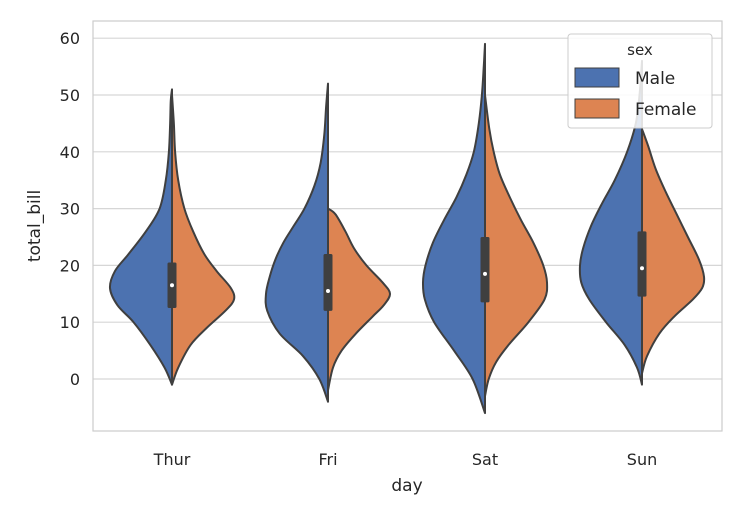  I want to click on inner-boxes, so click(407, 271).